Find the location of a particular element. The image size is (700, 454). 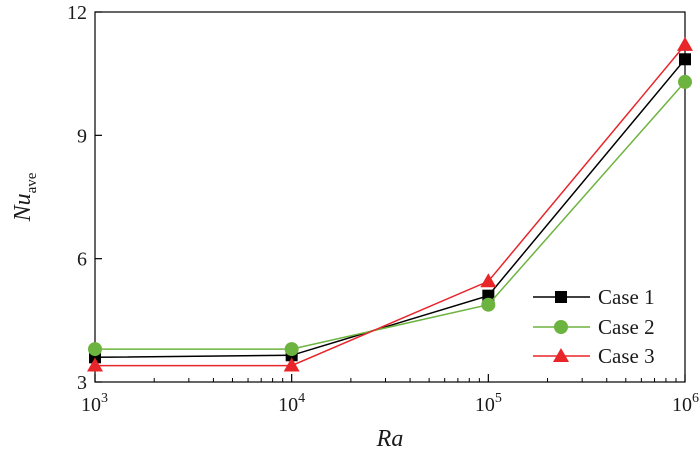

y-tick-label: 12 is located at coordinates (77, 13).